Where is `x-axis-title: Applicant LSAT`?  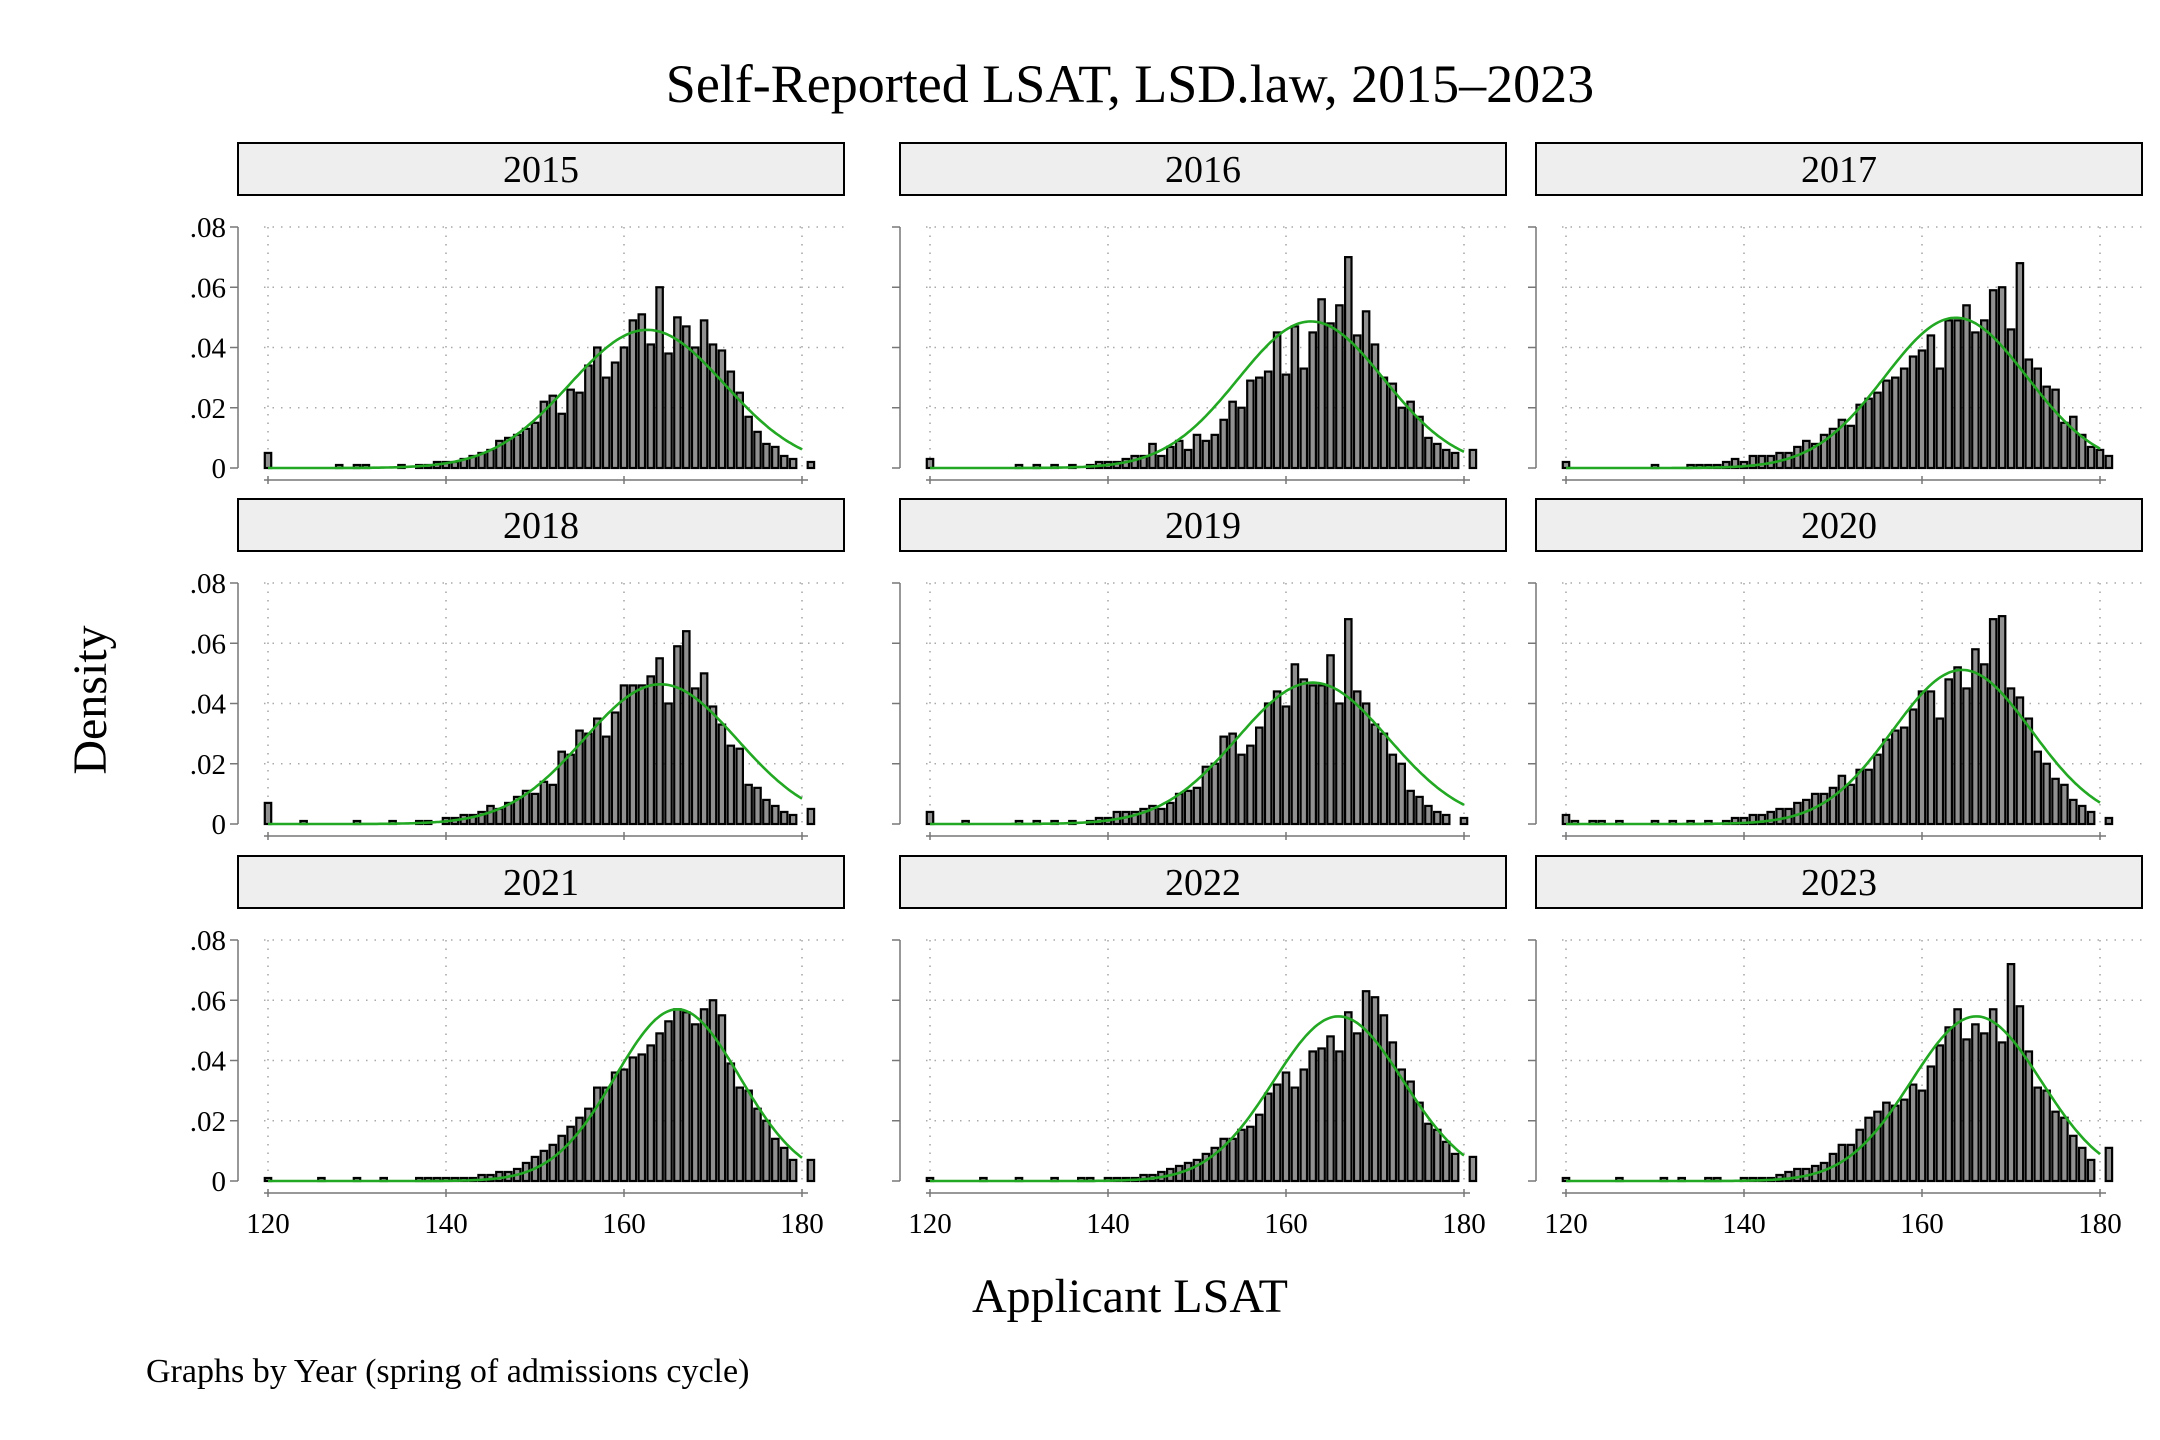 x-axis-title: Applicant LSAT is located at coordinates (1130, 1296).